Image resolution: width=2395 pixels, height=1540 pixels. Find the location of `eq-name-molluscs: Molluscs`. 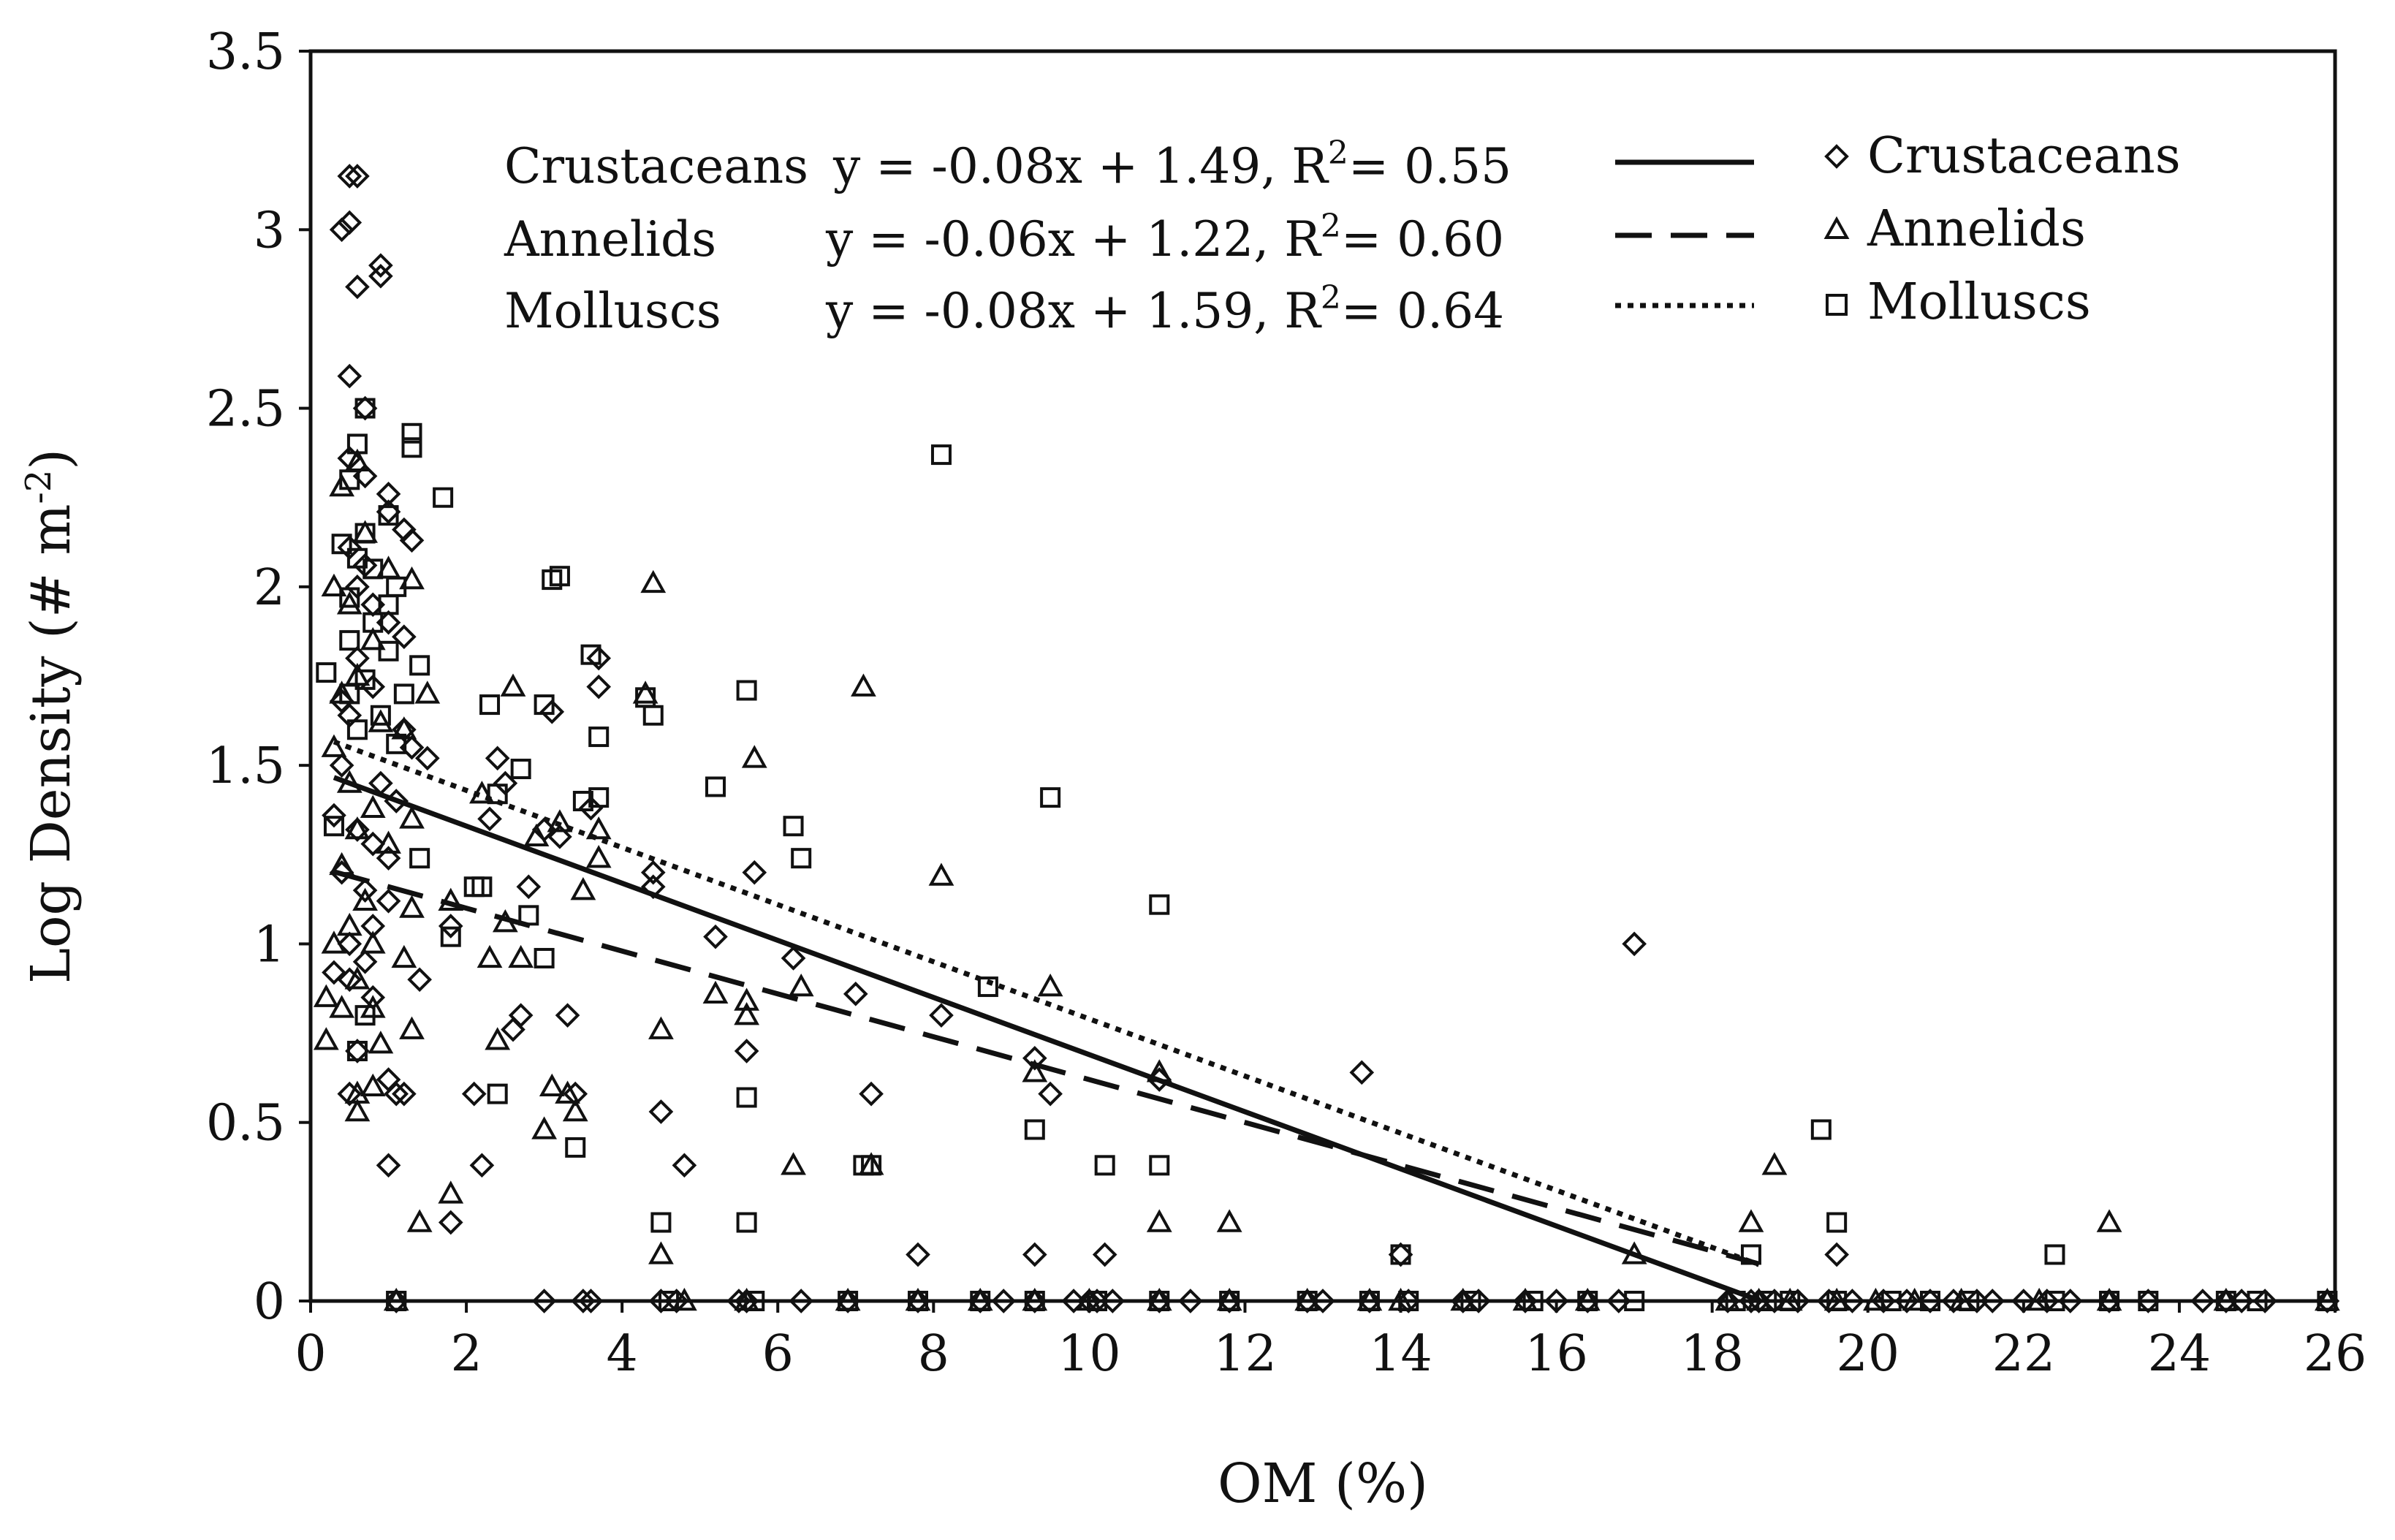

eq-name-molluscs: Molluscs is located at coordinates (612, 311).